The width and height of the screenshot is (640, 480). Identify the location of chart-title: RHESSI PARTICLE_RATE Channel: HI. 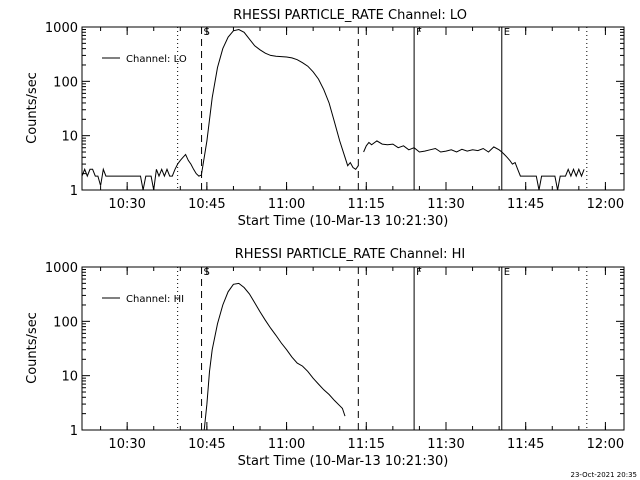
(350, 254).